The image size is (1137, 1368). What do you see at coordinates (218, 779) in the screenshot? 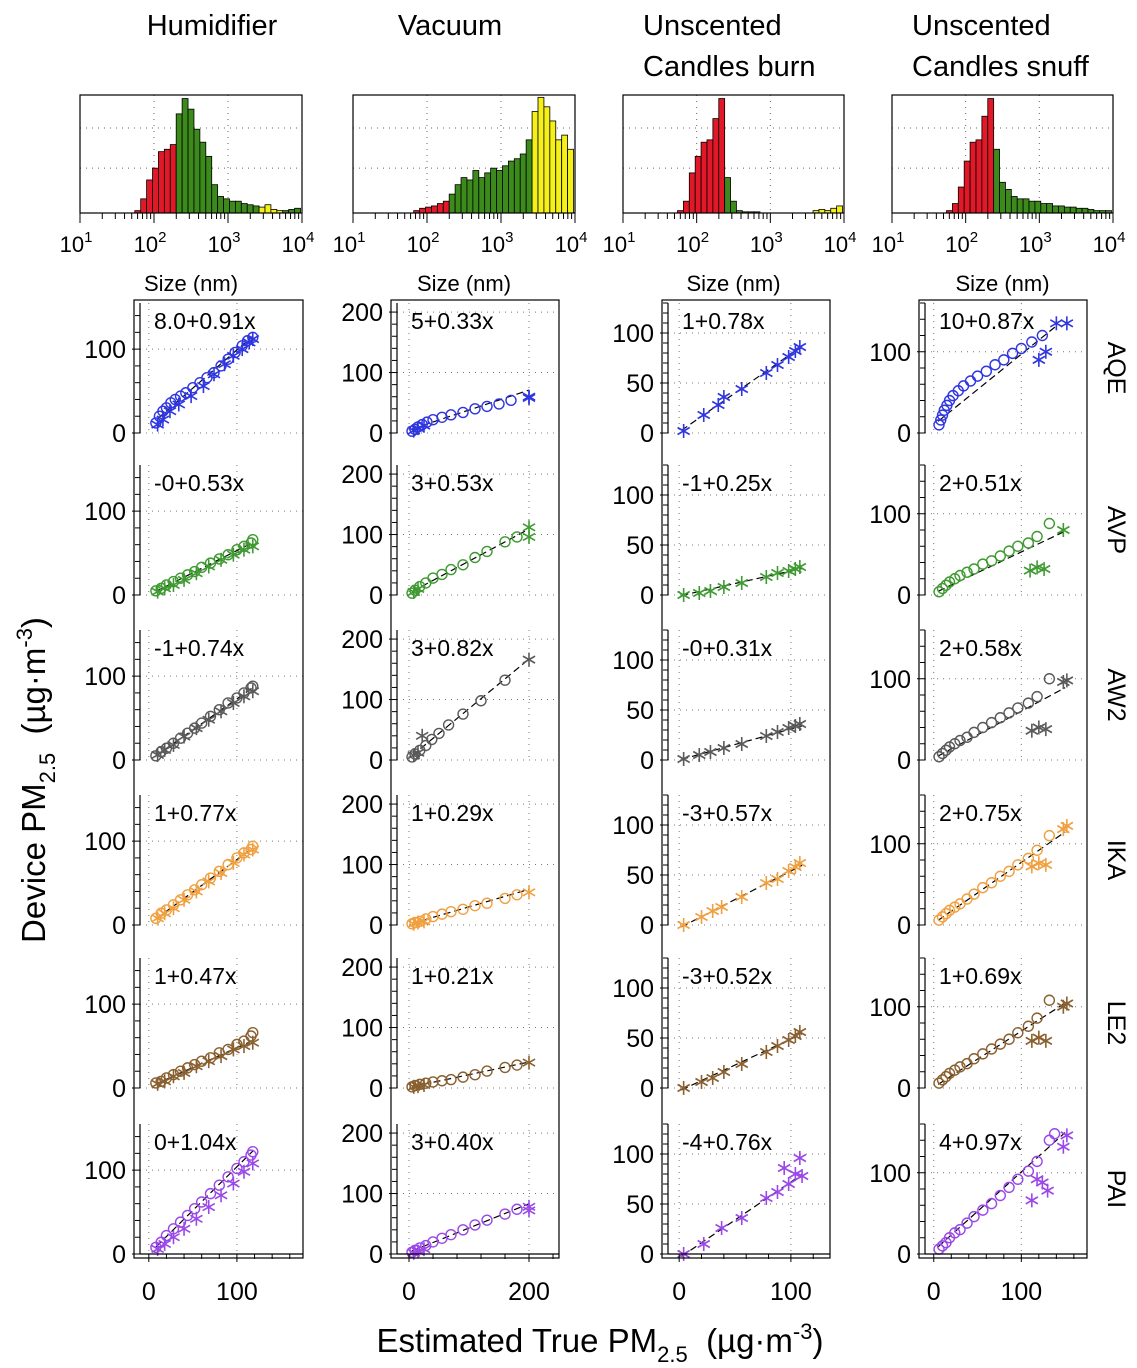
I see `column-frame` at bounding box center [218, 779].